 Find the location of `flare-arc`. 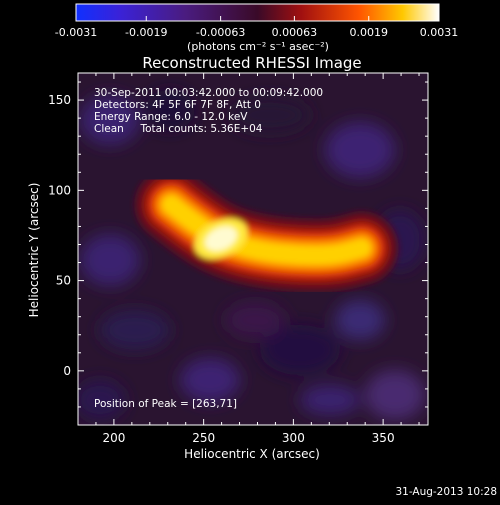

flare-arc is located at coordinates (266, 230).